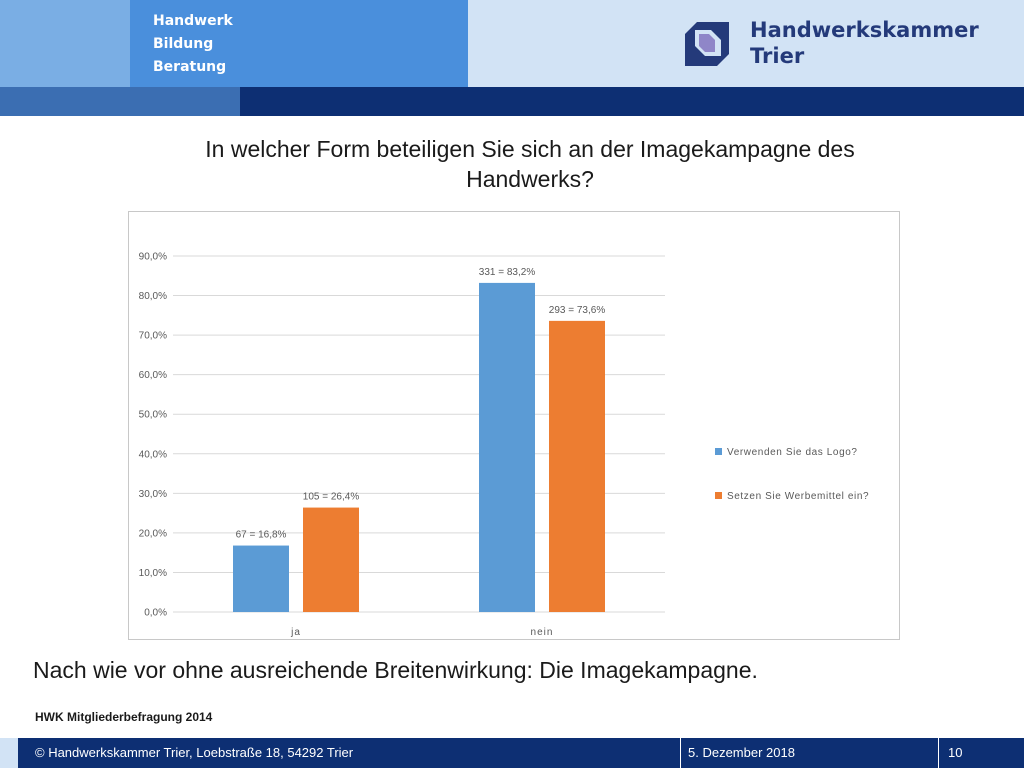 This screenshot has height=768, width=1024. Describe the element at coordinates (120, 101) in the screenshot. I see `header-band-light` at that location.